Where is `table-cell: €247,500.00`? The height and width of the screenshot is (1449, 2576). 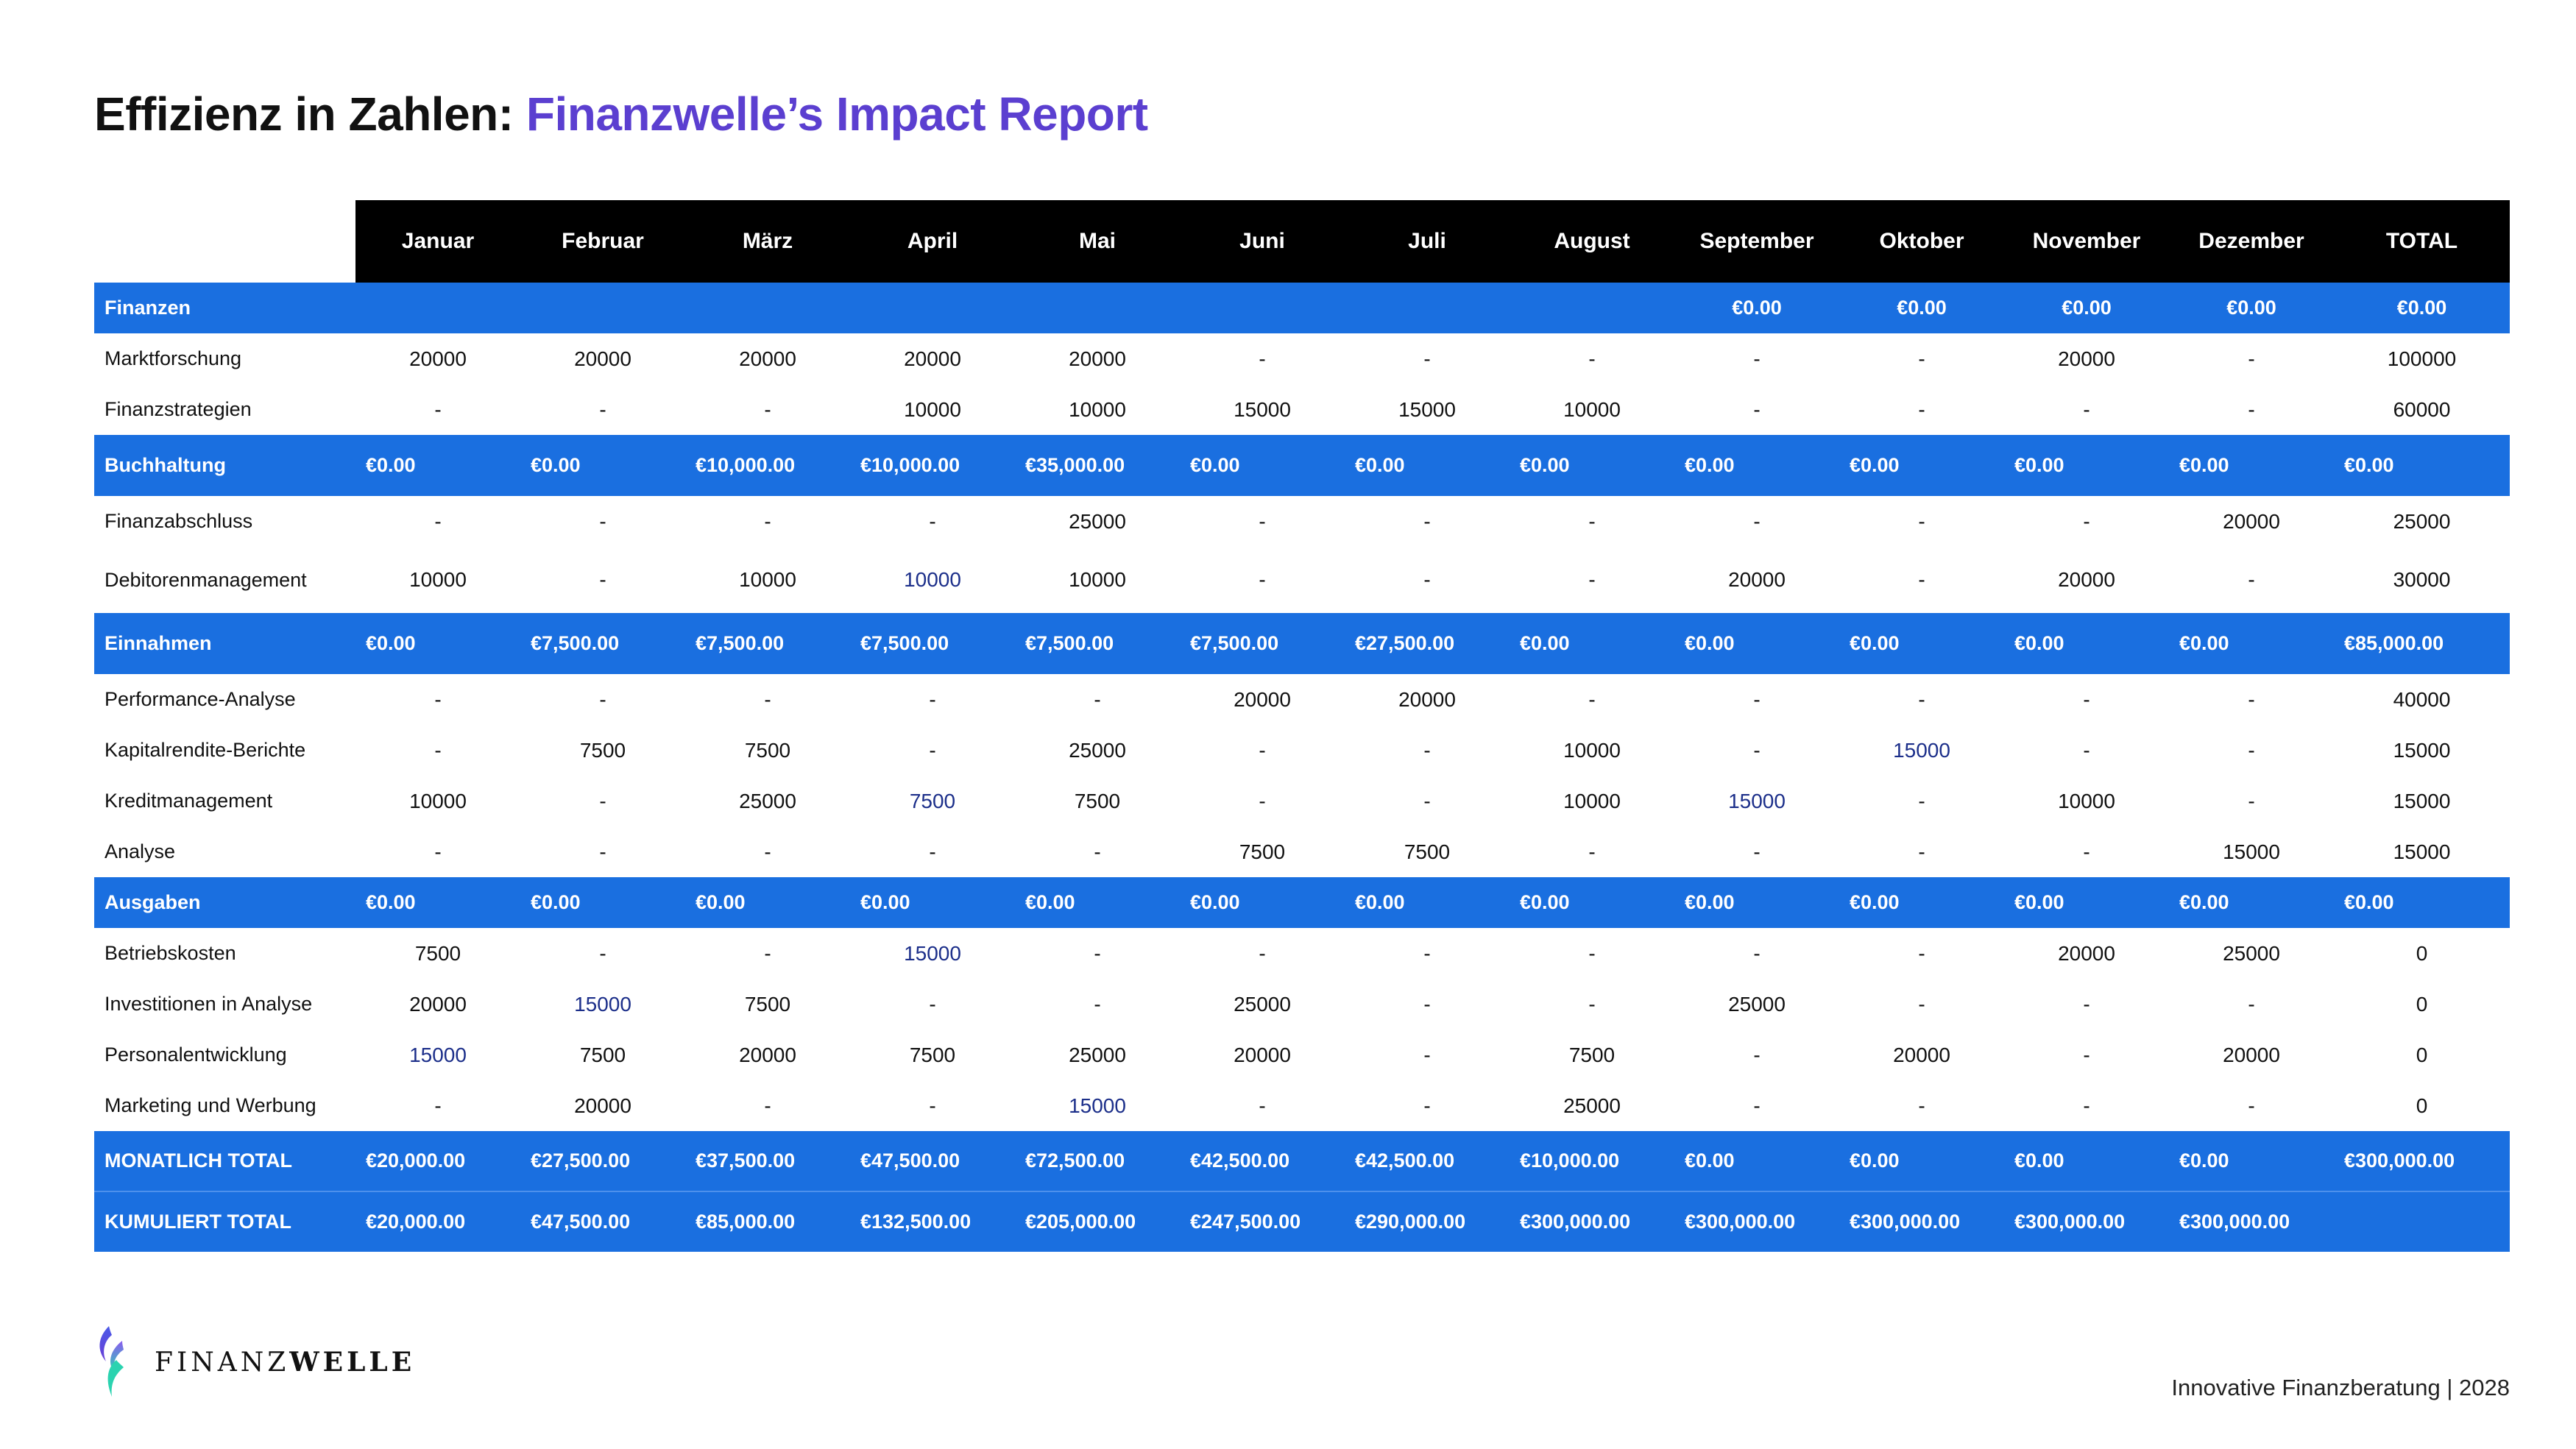
table-cell: €247,500.00 is located at coordinates (1262, 1221).